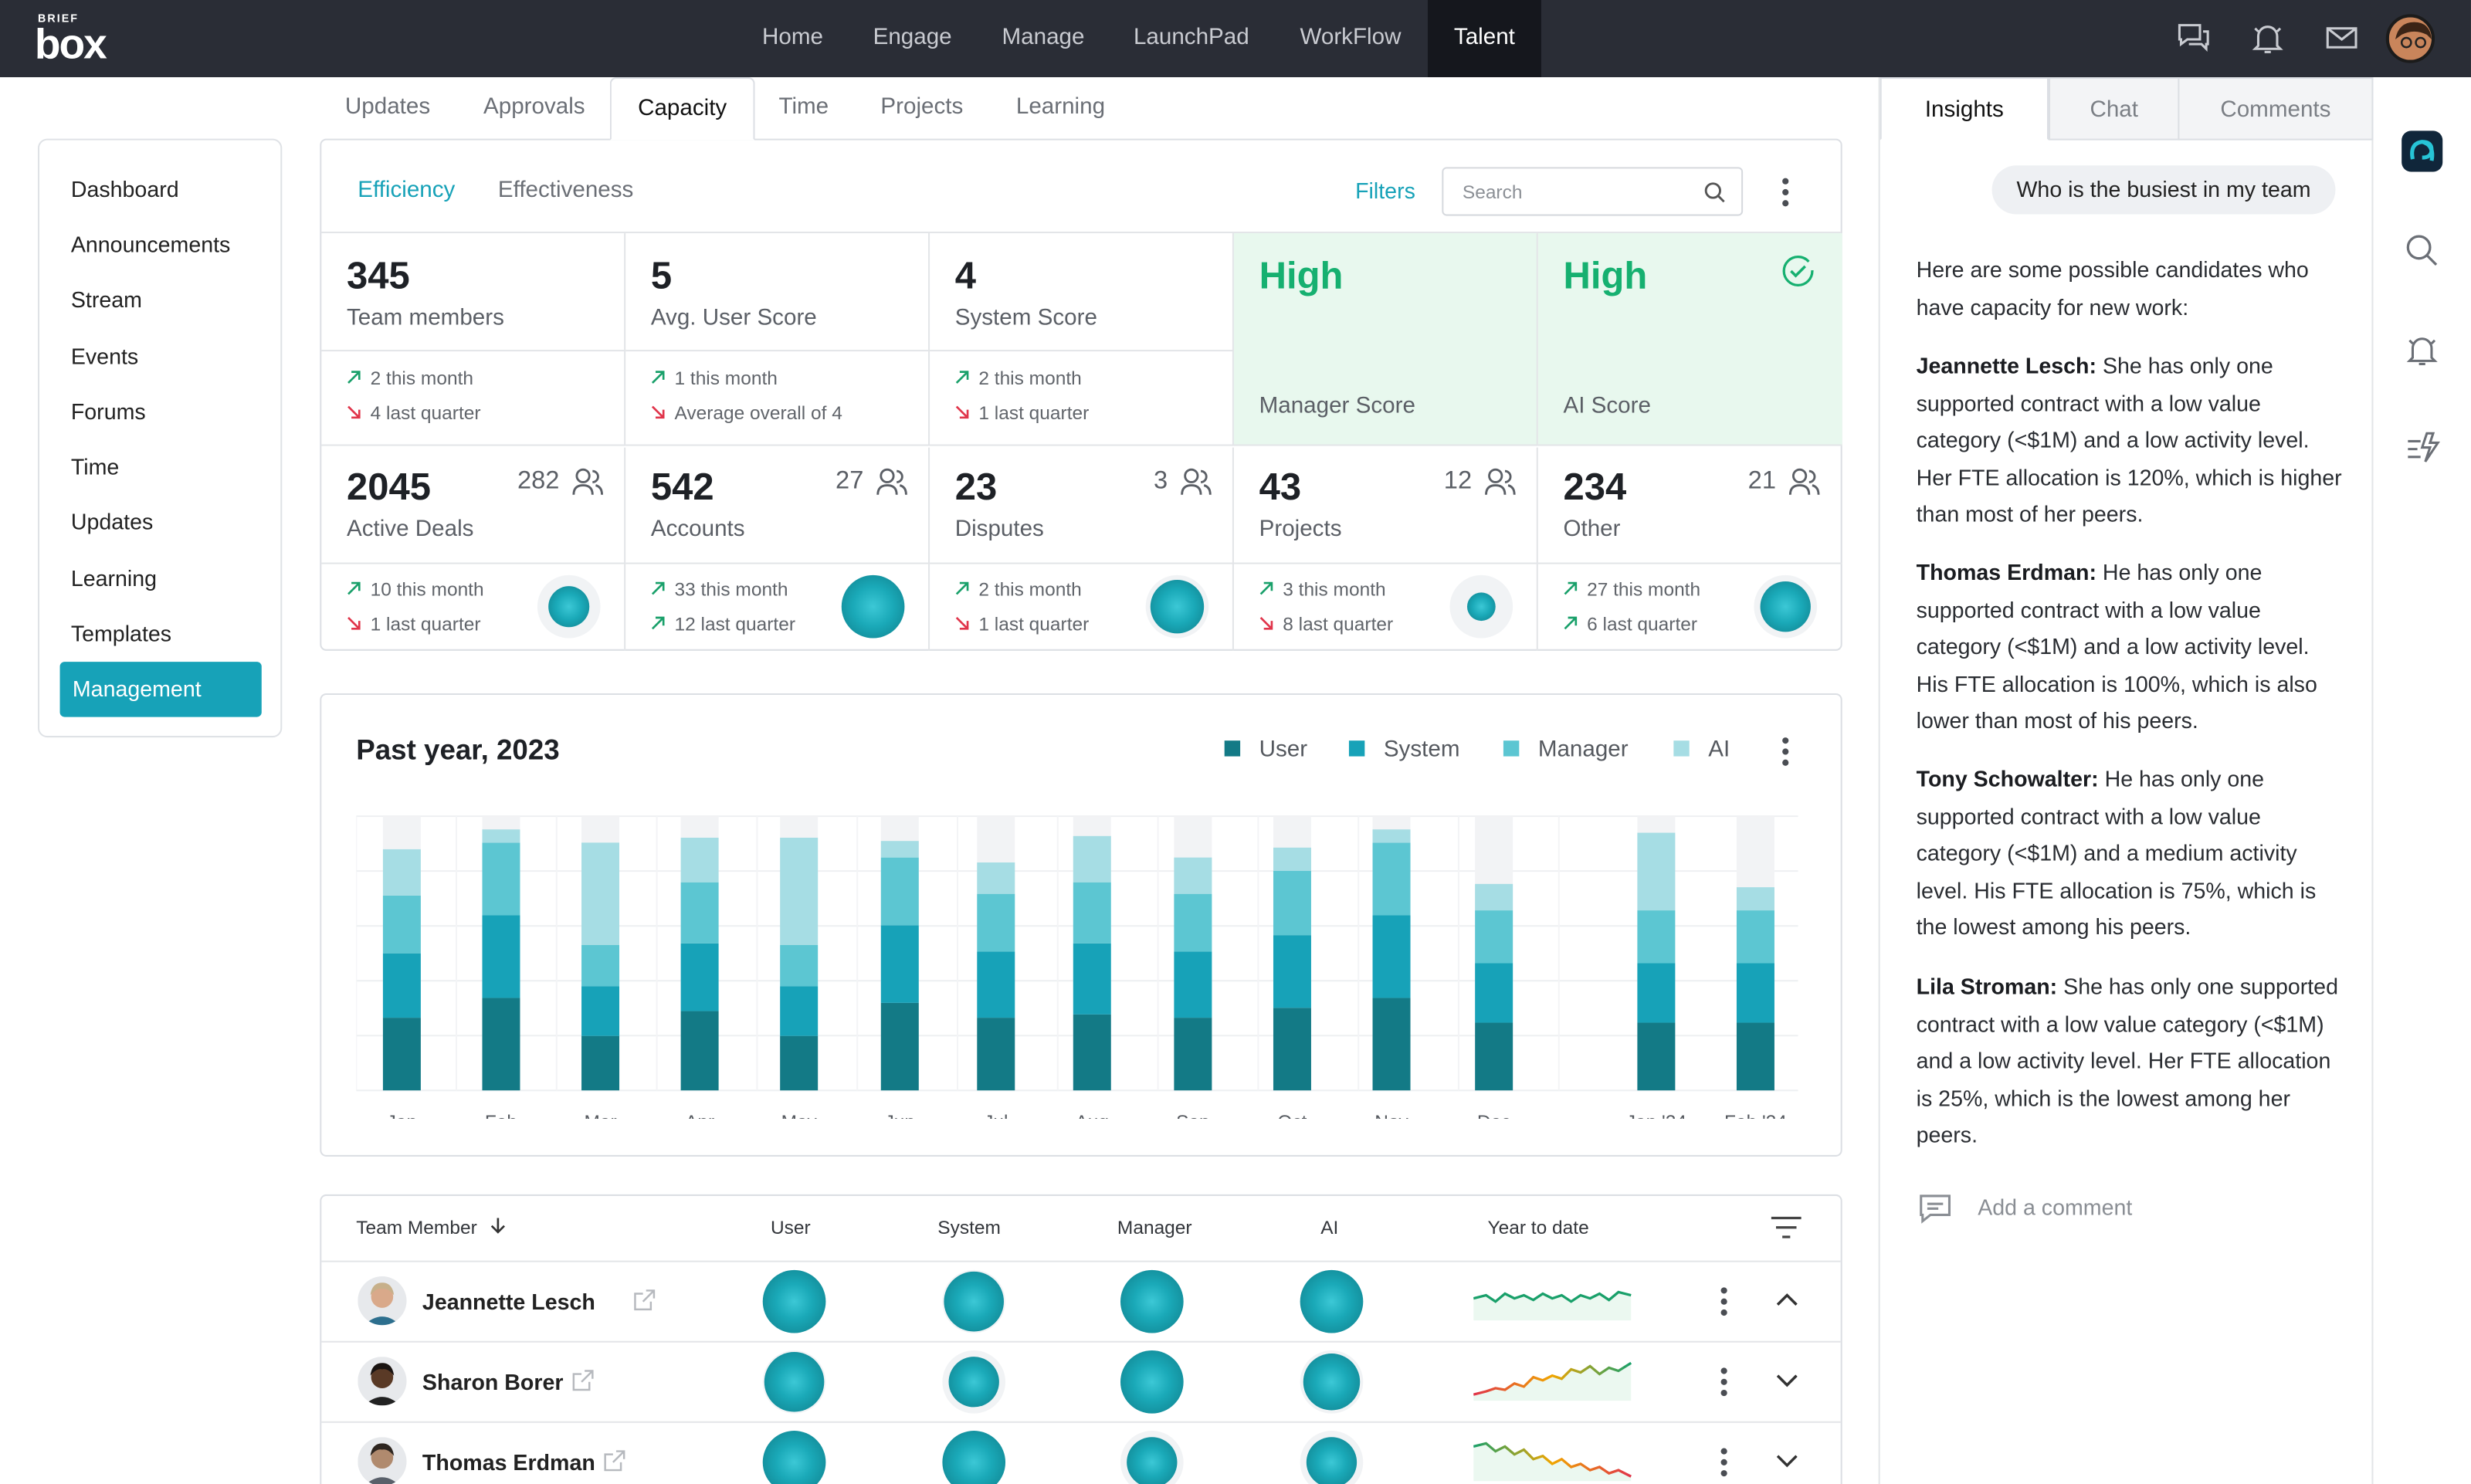 The width and height of the screenshot is (2471, 1484). What do you see at coordinates (2193, 37) in the screenshot?
I see `chat-icon` at bounding box center [2193, 37].